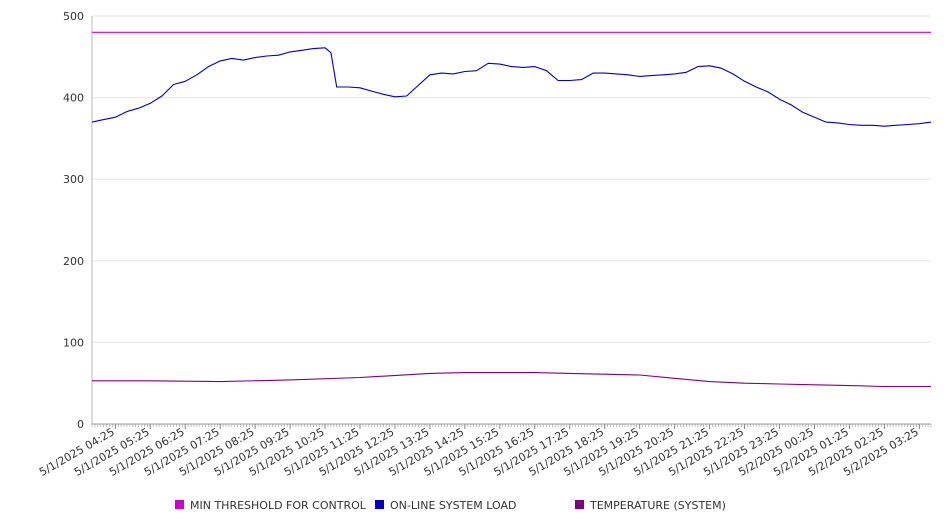 This screenshot has height=526, width=946. Describe the element at coordinates (73, 179) in the screenshot. I see `y-tick-label: 300` at that location.